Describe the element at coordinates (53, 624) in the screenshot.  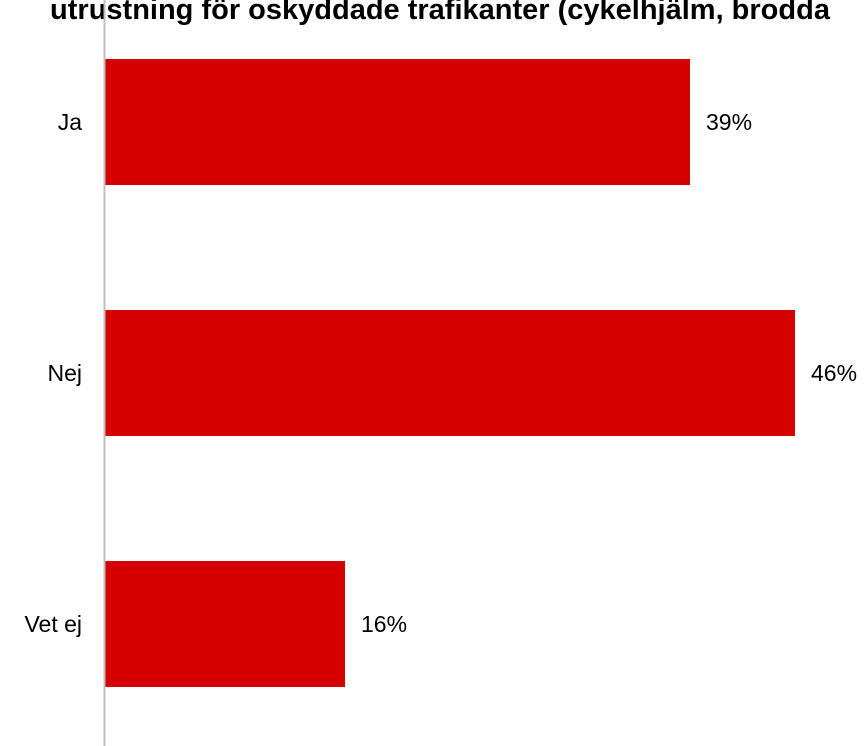
I see `category-label: Vet ej` at that location.